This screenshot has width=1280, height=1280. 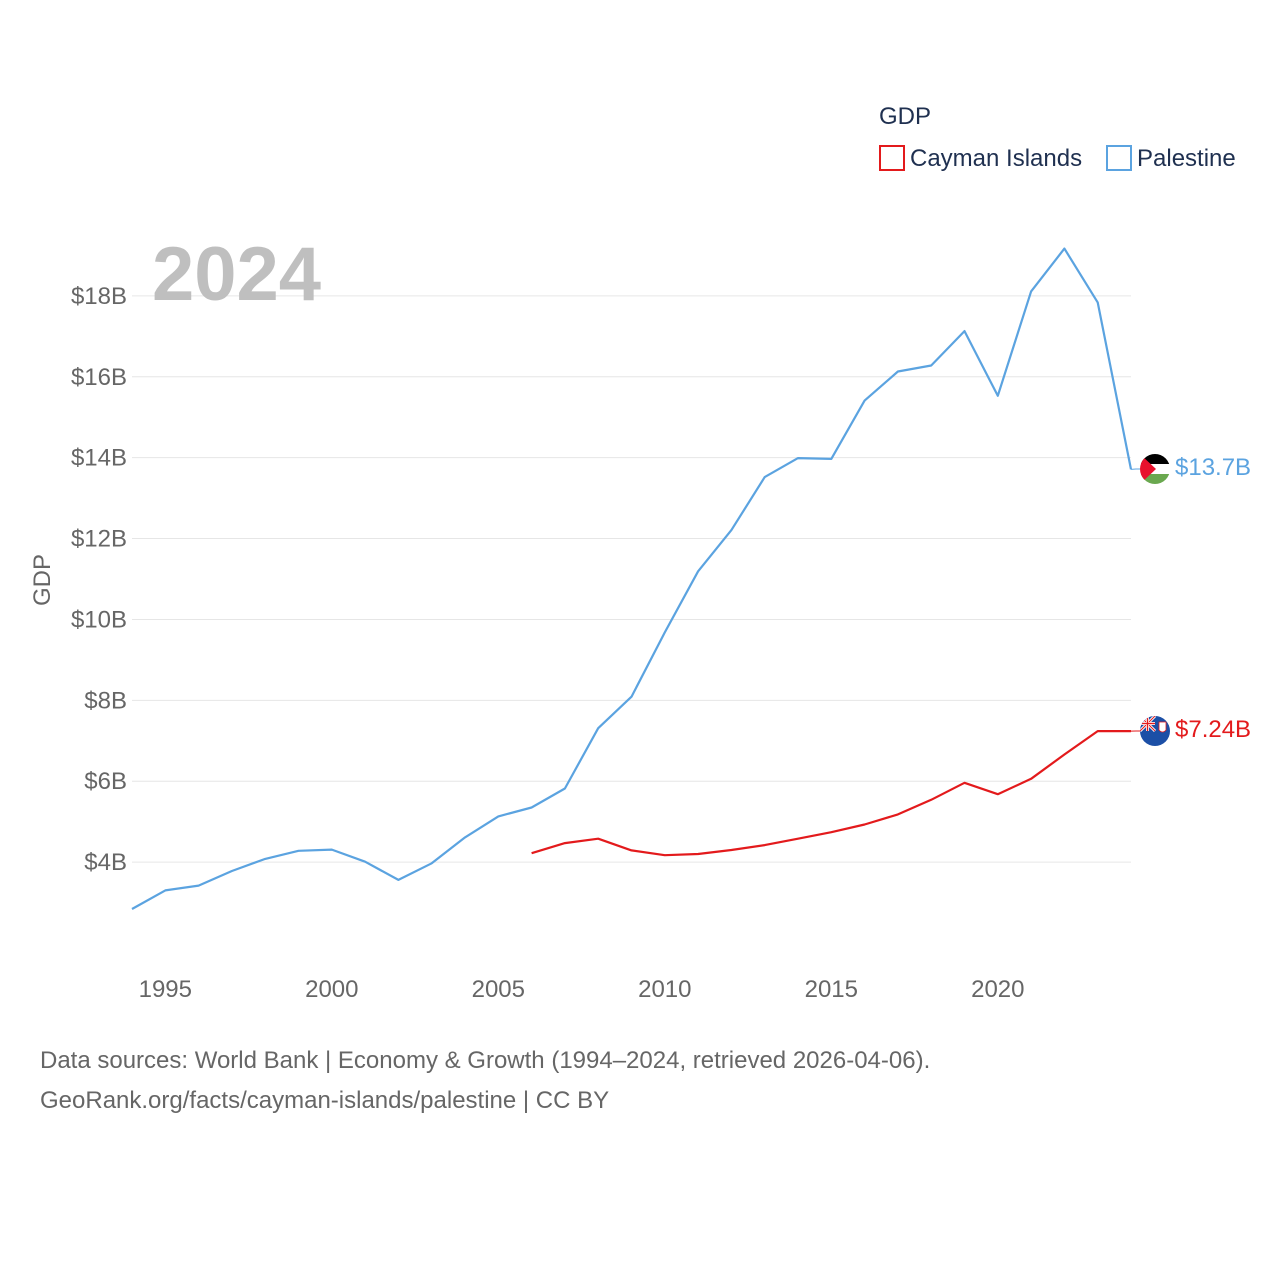 I want to click on y-tick-label: $16B, so click(x=99, y=377).